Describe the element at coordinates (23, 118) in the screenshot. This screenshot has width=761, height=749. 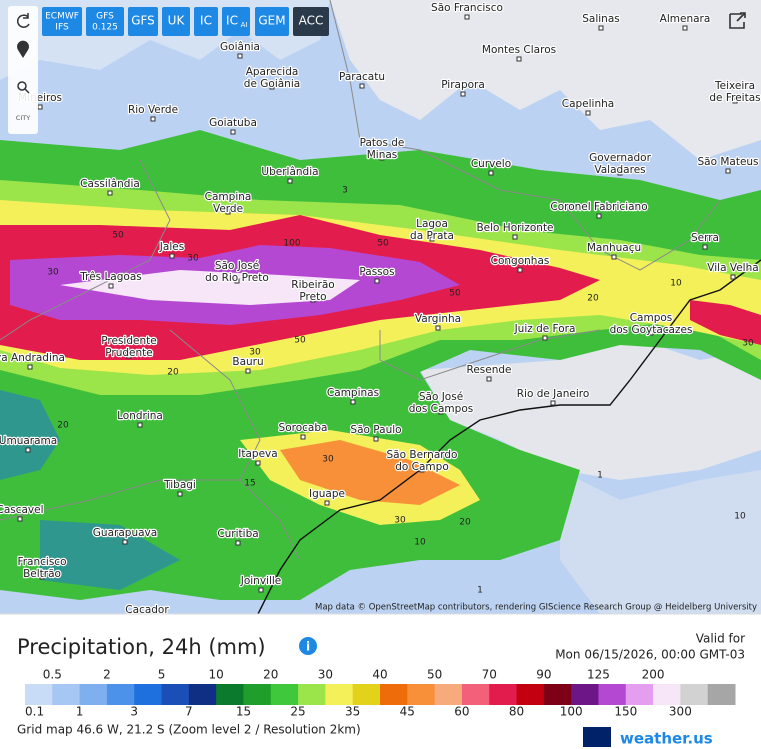
I see `city-toggle: CITY` at that location.